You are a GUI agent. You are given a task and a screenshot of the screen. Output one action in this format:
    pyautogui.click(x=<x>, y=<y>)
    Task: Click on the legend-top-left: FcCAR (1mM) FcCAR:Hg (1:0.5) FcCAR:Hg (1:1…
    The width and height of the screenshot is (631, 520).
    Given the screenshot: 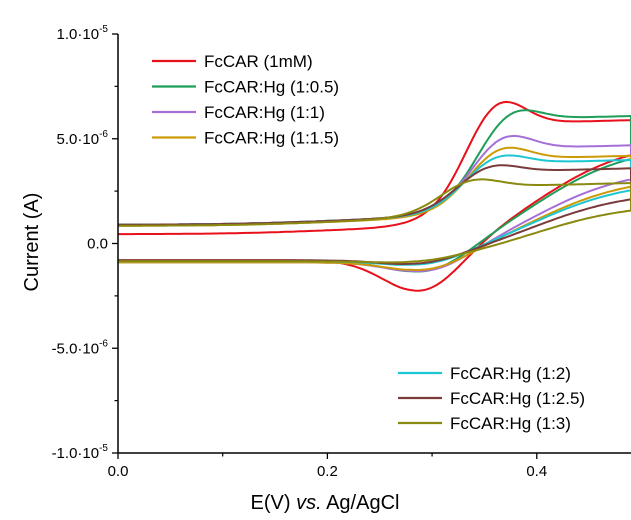 What is the action you would take?
    pyautogui.click(x=245, y=100)
    